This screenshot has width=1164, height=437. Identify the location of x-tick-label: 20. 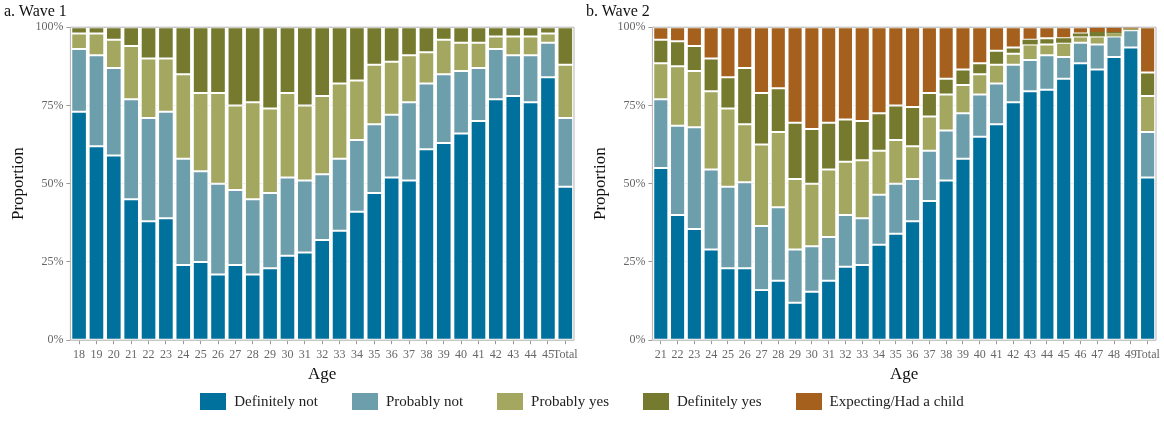
(113, 353).